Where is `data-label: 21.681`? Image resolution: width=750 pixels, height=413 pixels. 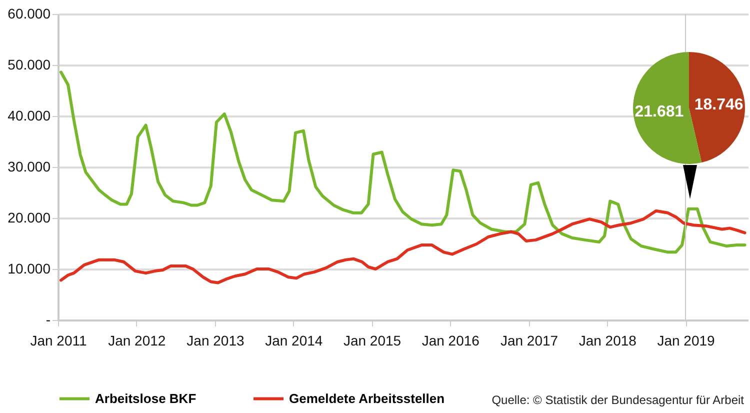
data-label: 21.681 is located at coordinates (659, 111).